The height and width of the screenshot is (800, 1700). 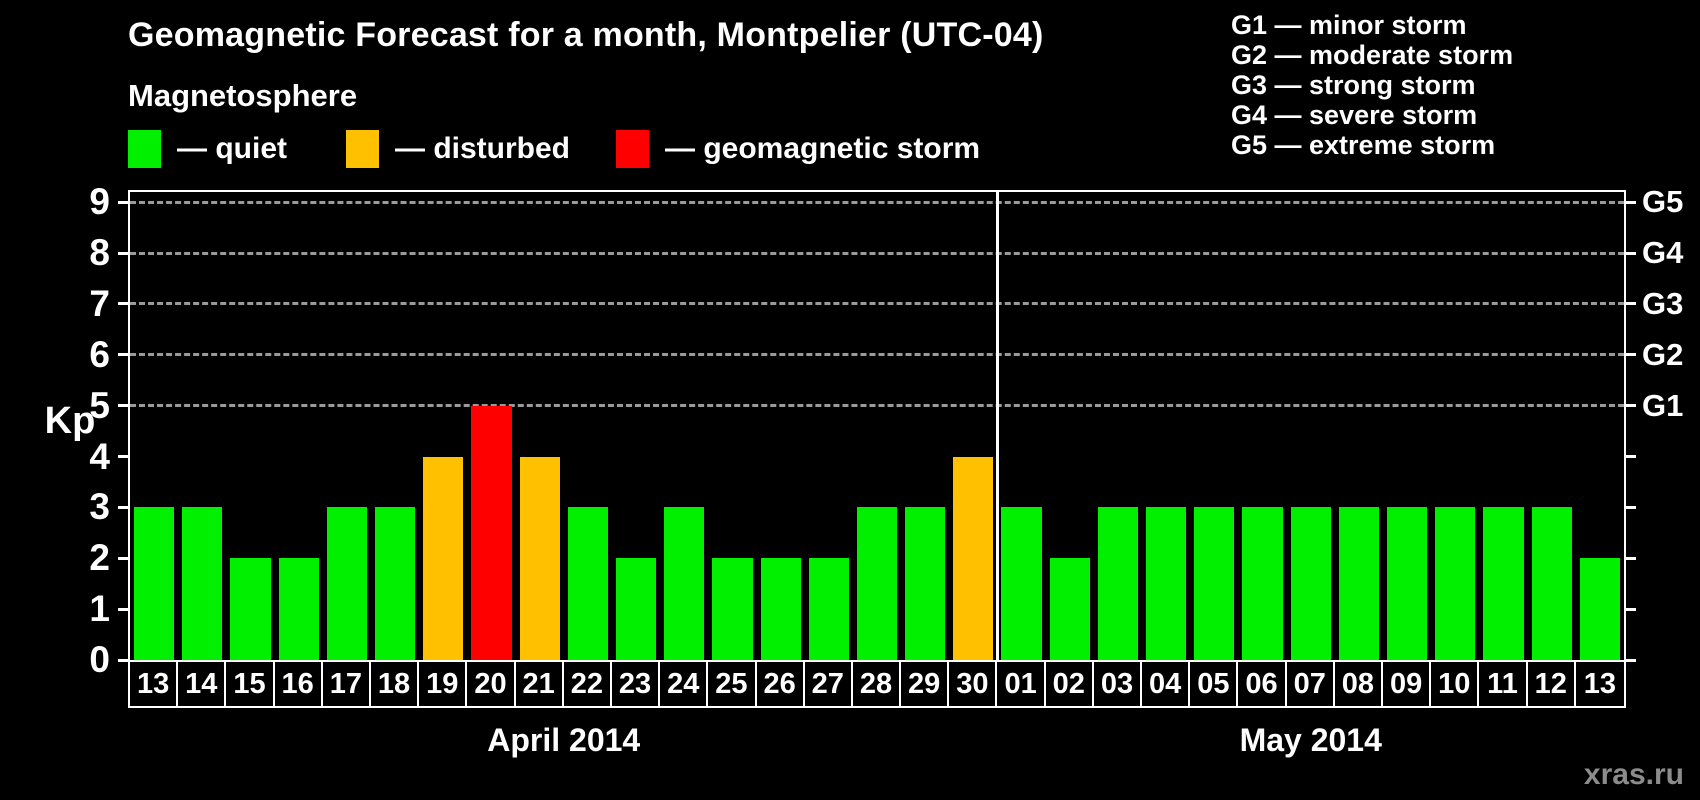 I want to click on y-tick-label: 6, so click(x=99, y=354).